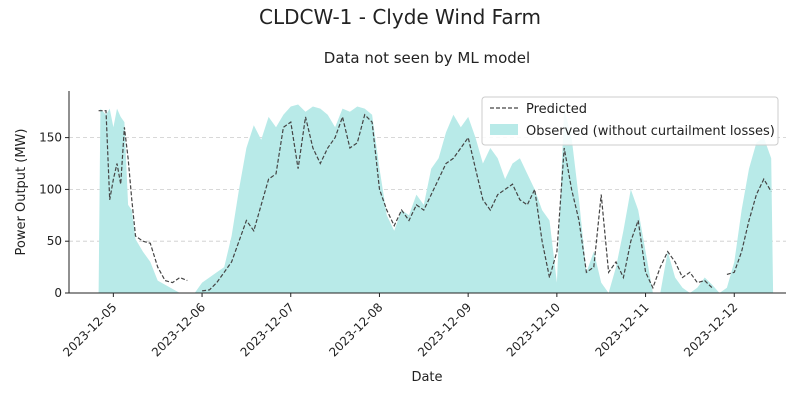  Describe the element at coordinates (21, 192) in the screenshot. I see `y-axis-label: Power Output (MW)` at that location.